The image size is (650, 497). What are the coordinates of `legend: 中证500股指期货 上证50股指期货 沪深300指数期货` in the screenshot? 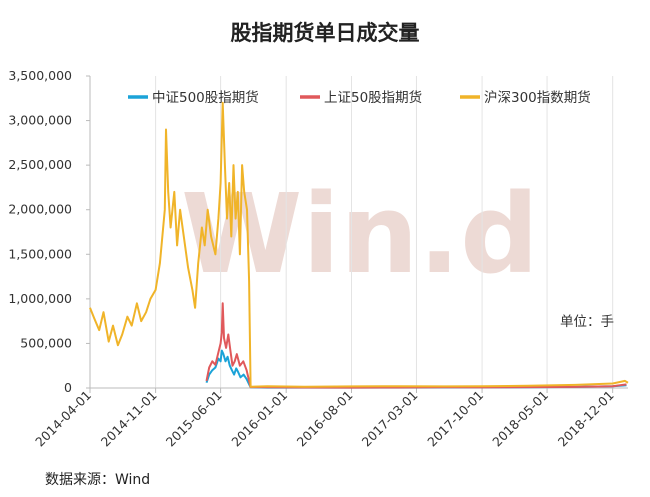 It's located at (359, 97).